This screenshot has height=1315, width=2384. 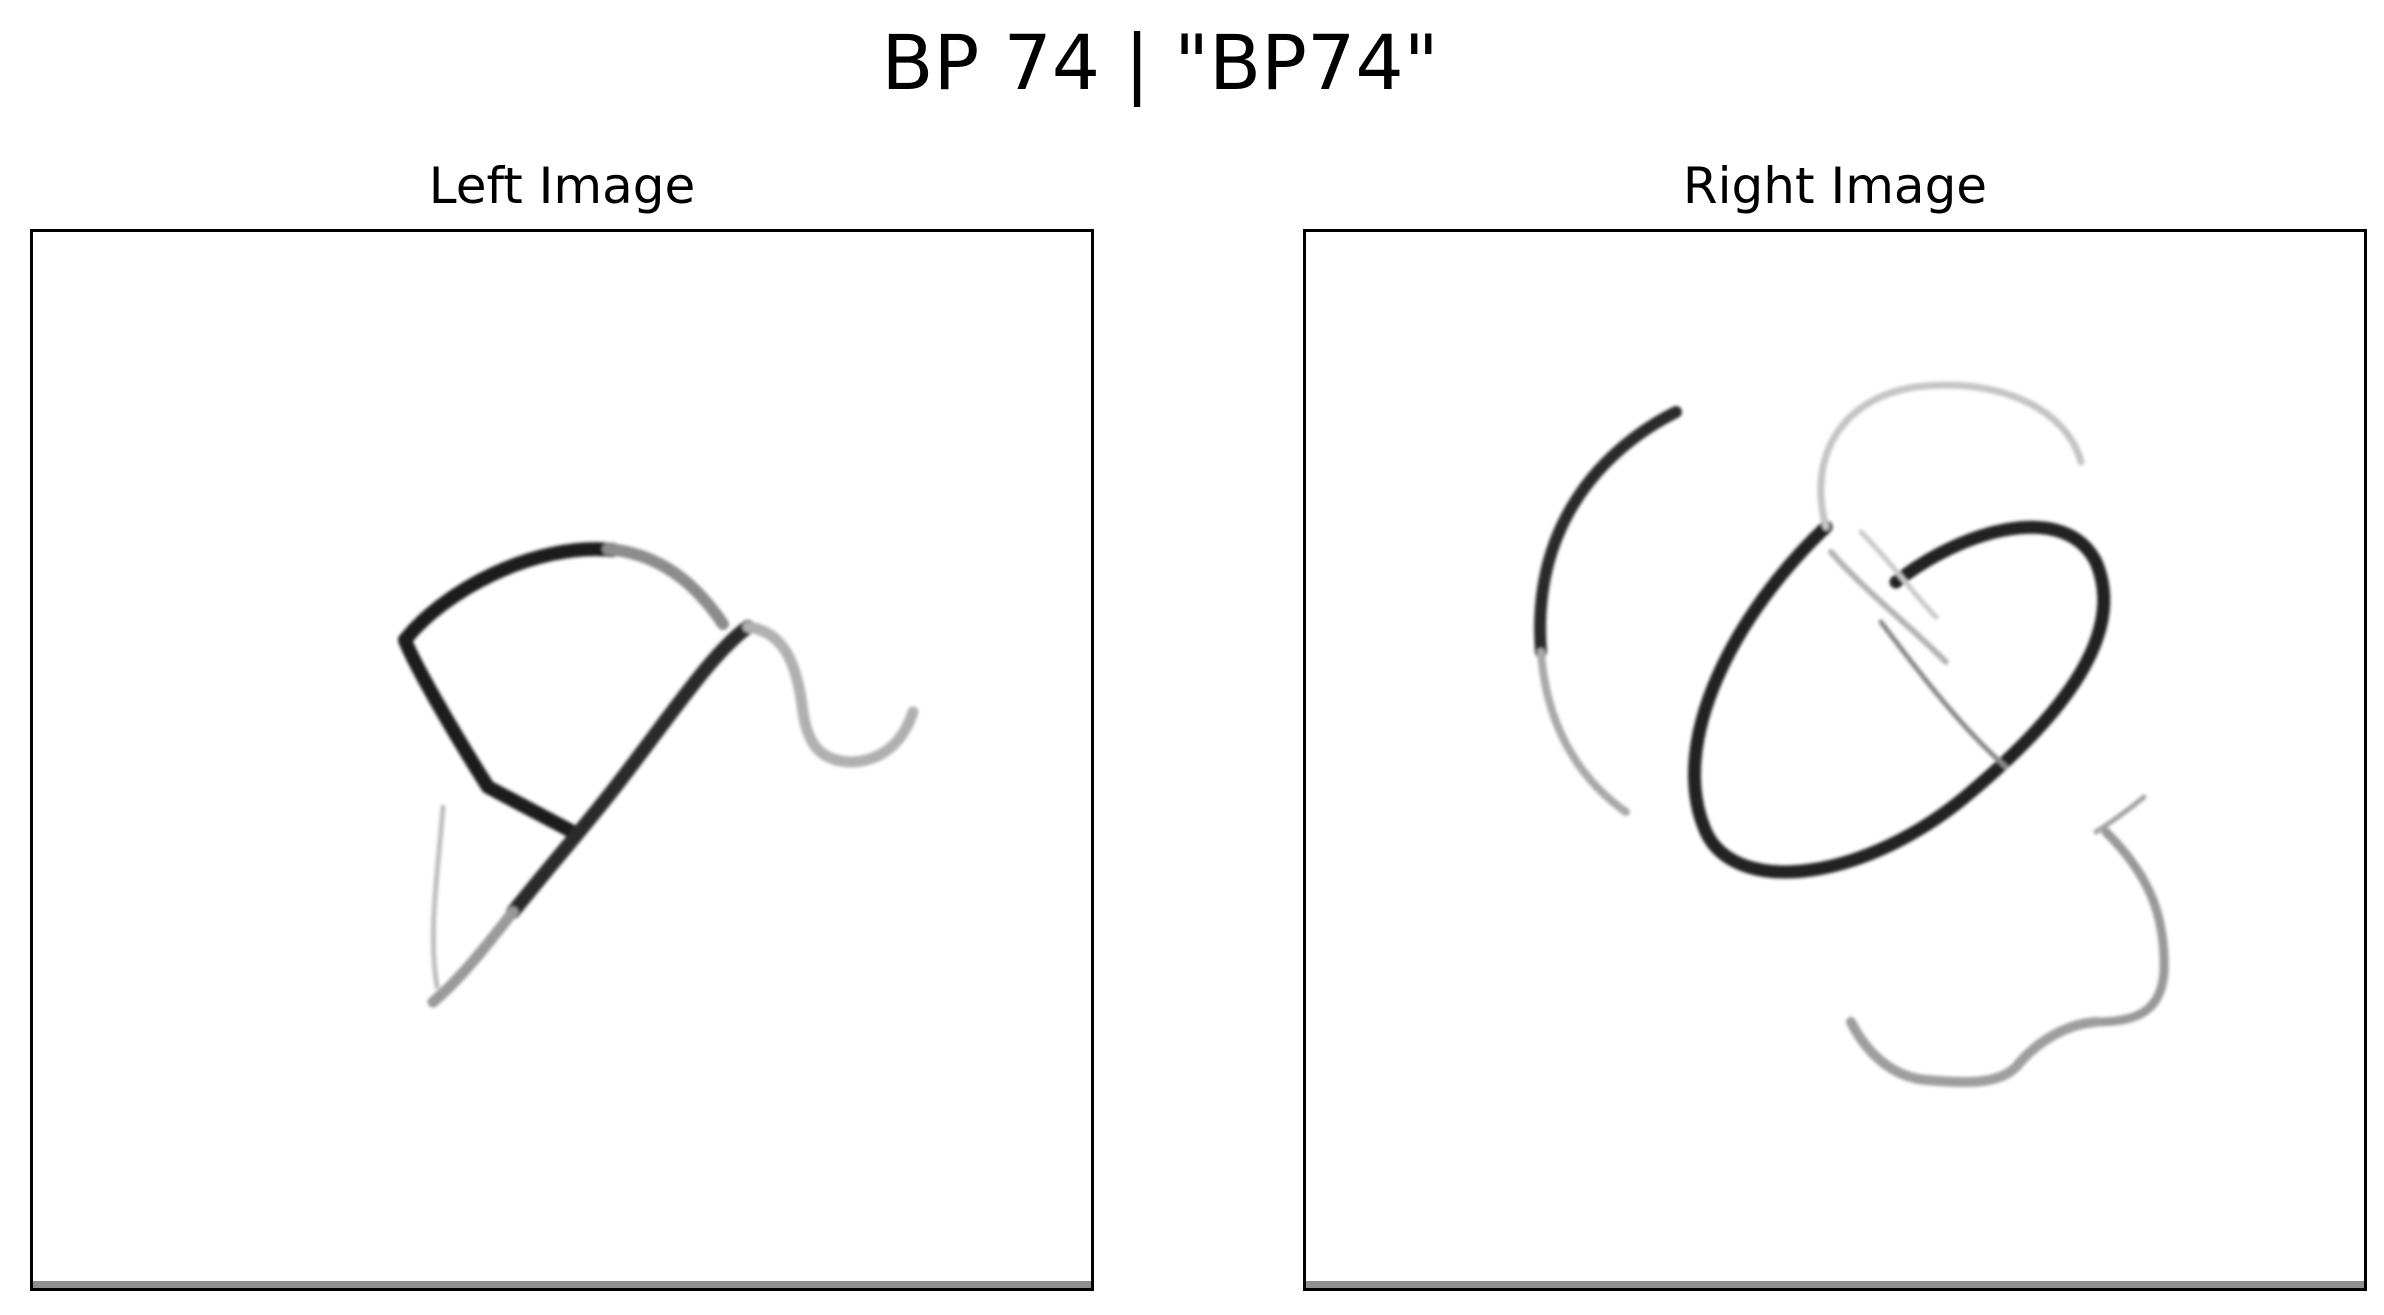 I want to click on left-stroke-s-curve, so click(x=830, y=694).